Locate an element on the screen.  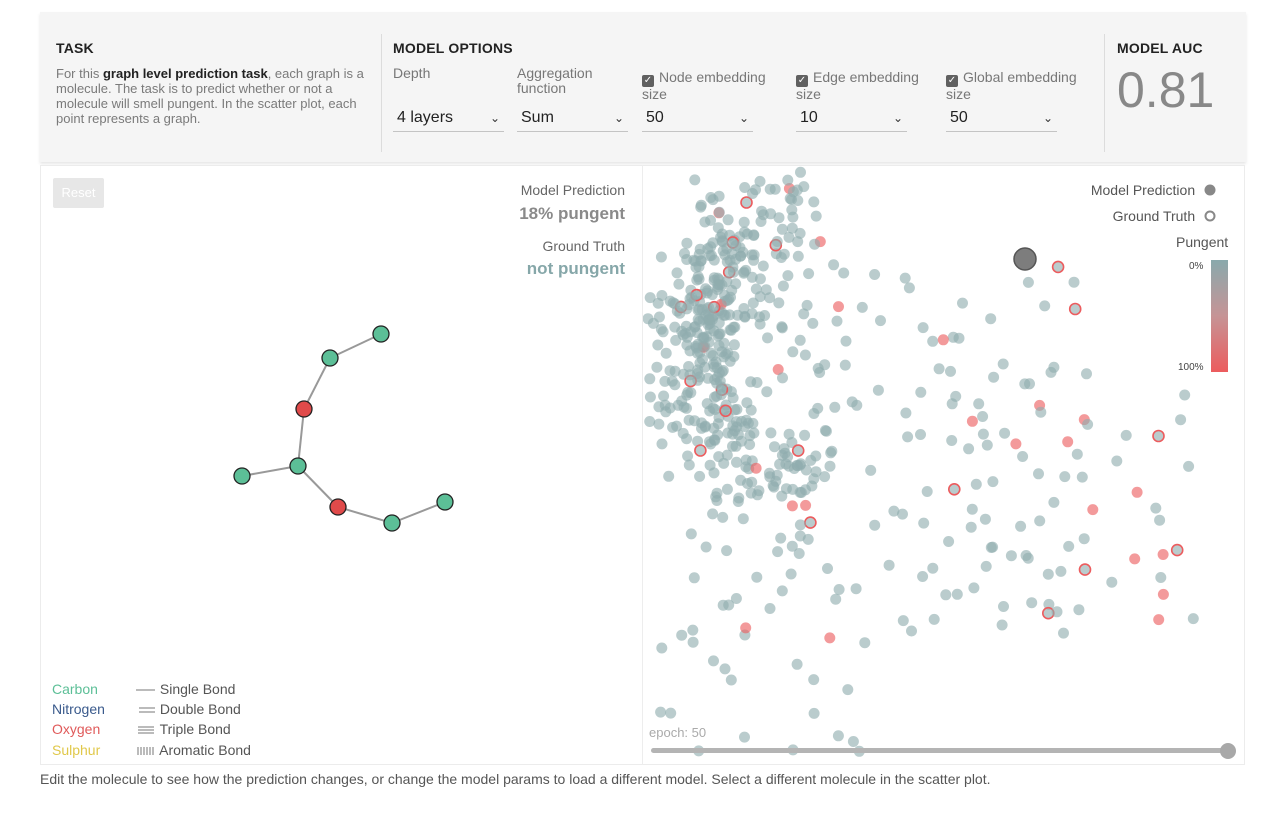
epoch-slider-thumb is located at coordinates (1228, 751).